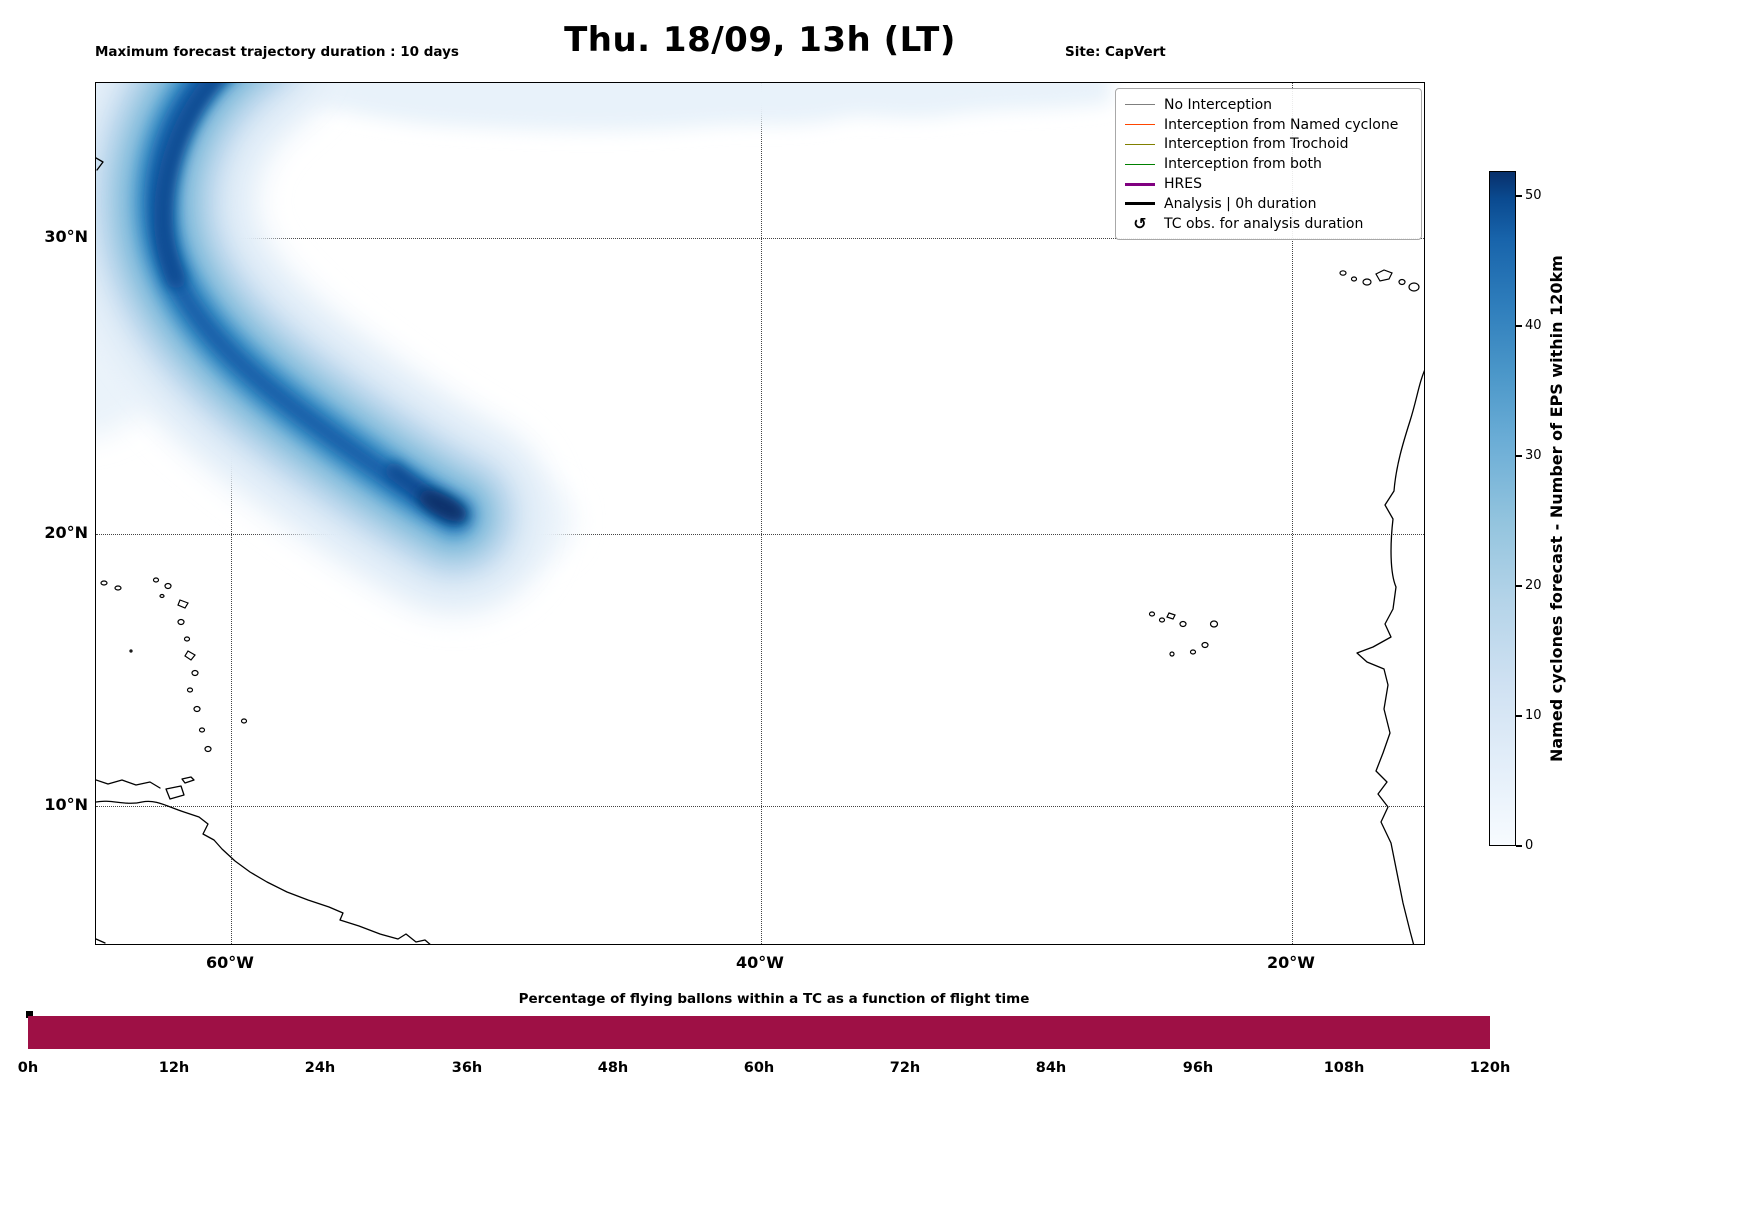 The width and height of the screenshot is (1748, 1213). What do you see at coordinates (1264, 223) in the screenshot?
I see `legend-item-label: TC obs. for analysis duration` at bounding box center [1264, 223].